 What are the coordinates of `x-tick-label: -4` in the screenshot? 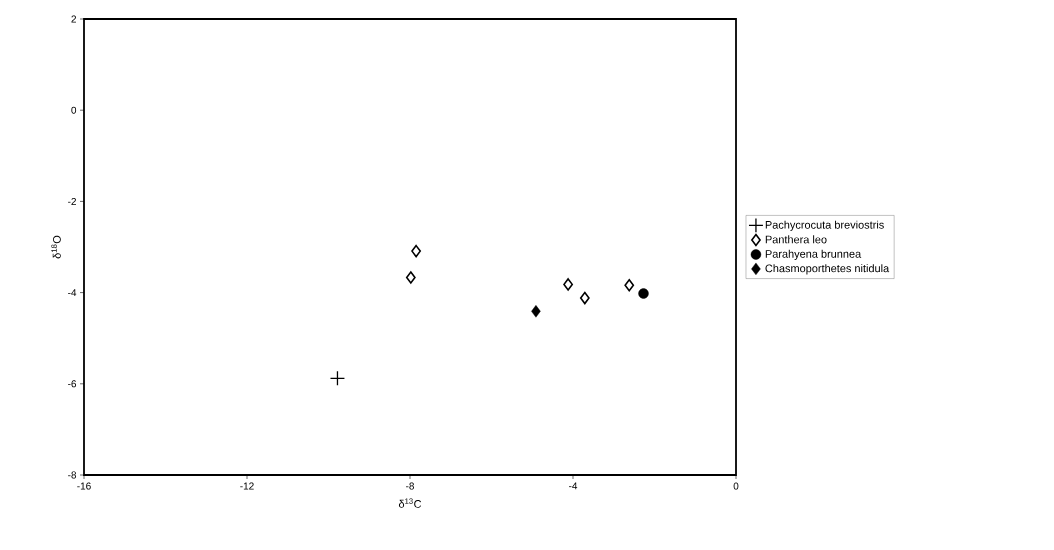 It's located at (573, 486).